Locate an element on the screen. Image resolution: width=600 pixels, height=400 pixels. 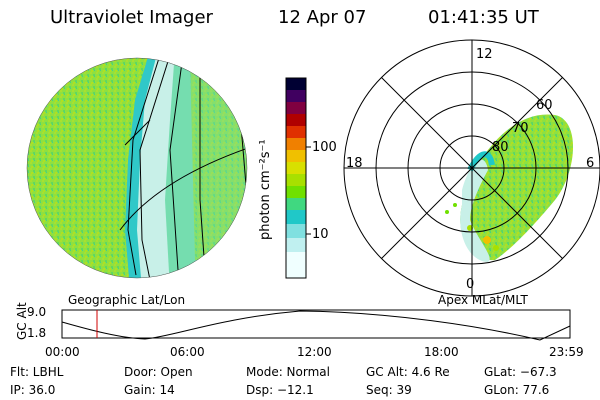
status-flt: Flt: LBHL is located at coordinates (37, 372).